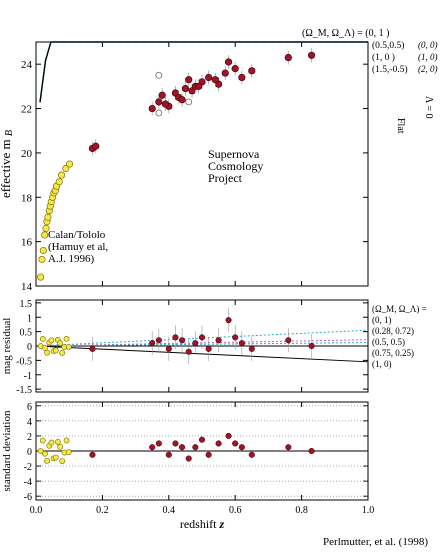  Describe the element at coordinates (203, 72) in the screenshot. I see `model-curve` at that location.